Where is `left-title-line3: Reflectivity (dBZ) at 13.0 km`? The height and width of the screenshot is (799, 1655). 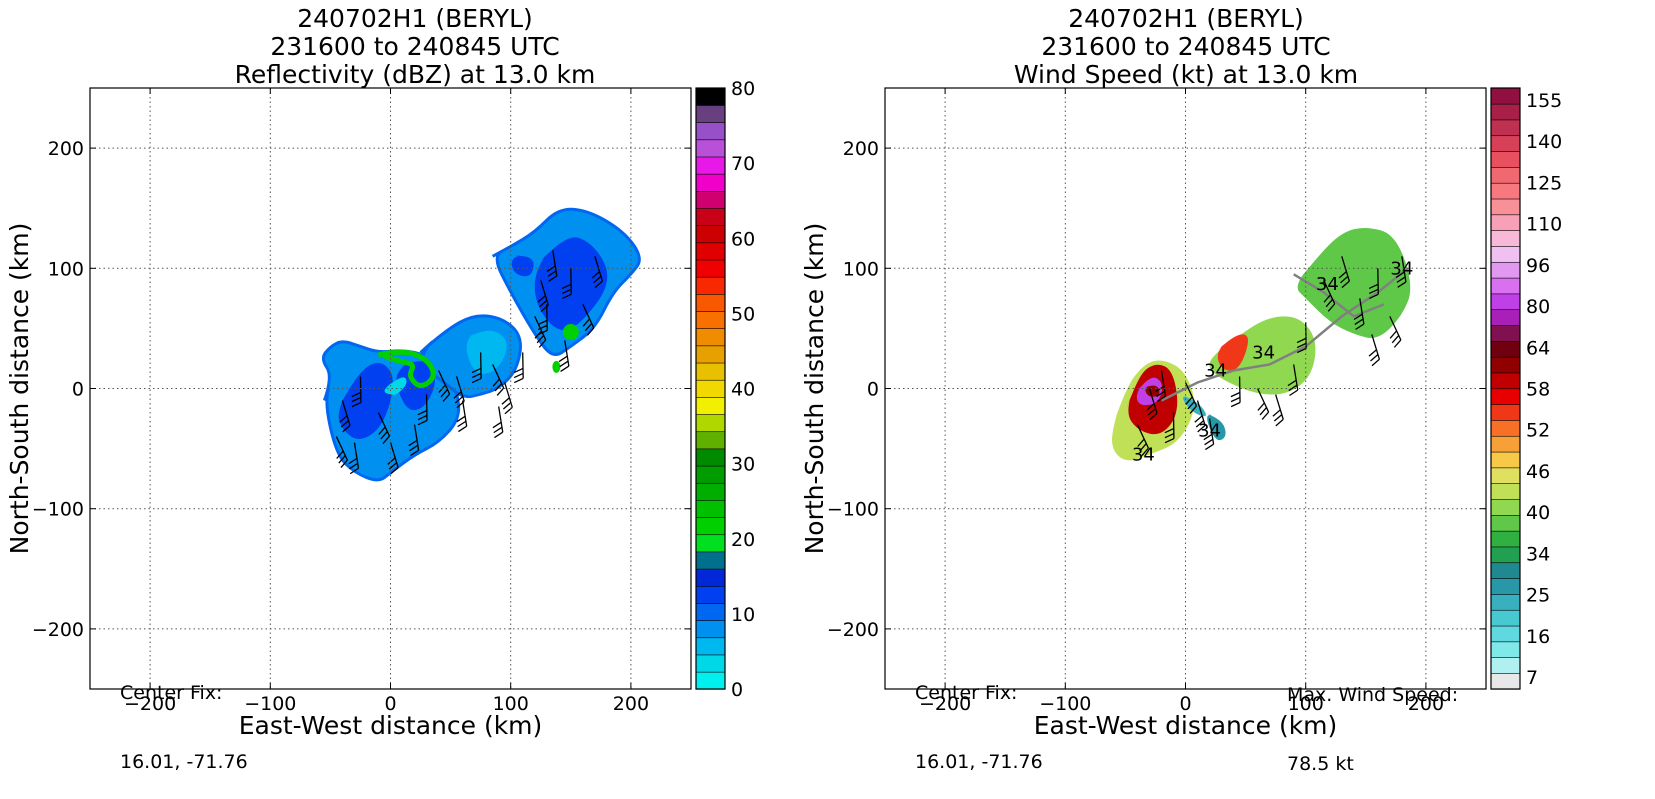 left-title-line3: Reflectivity (dBZ) at 13.0 km is located at coordinates (415, 75).